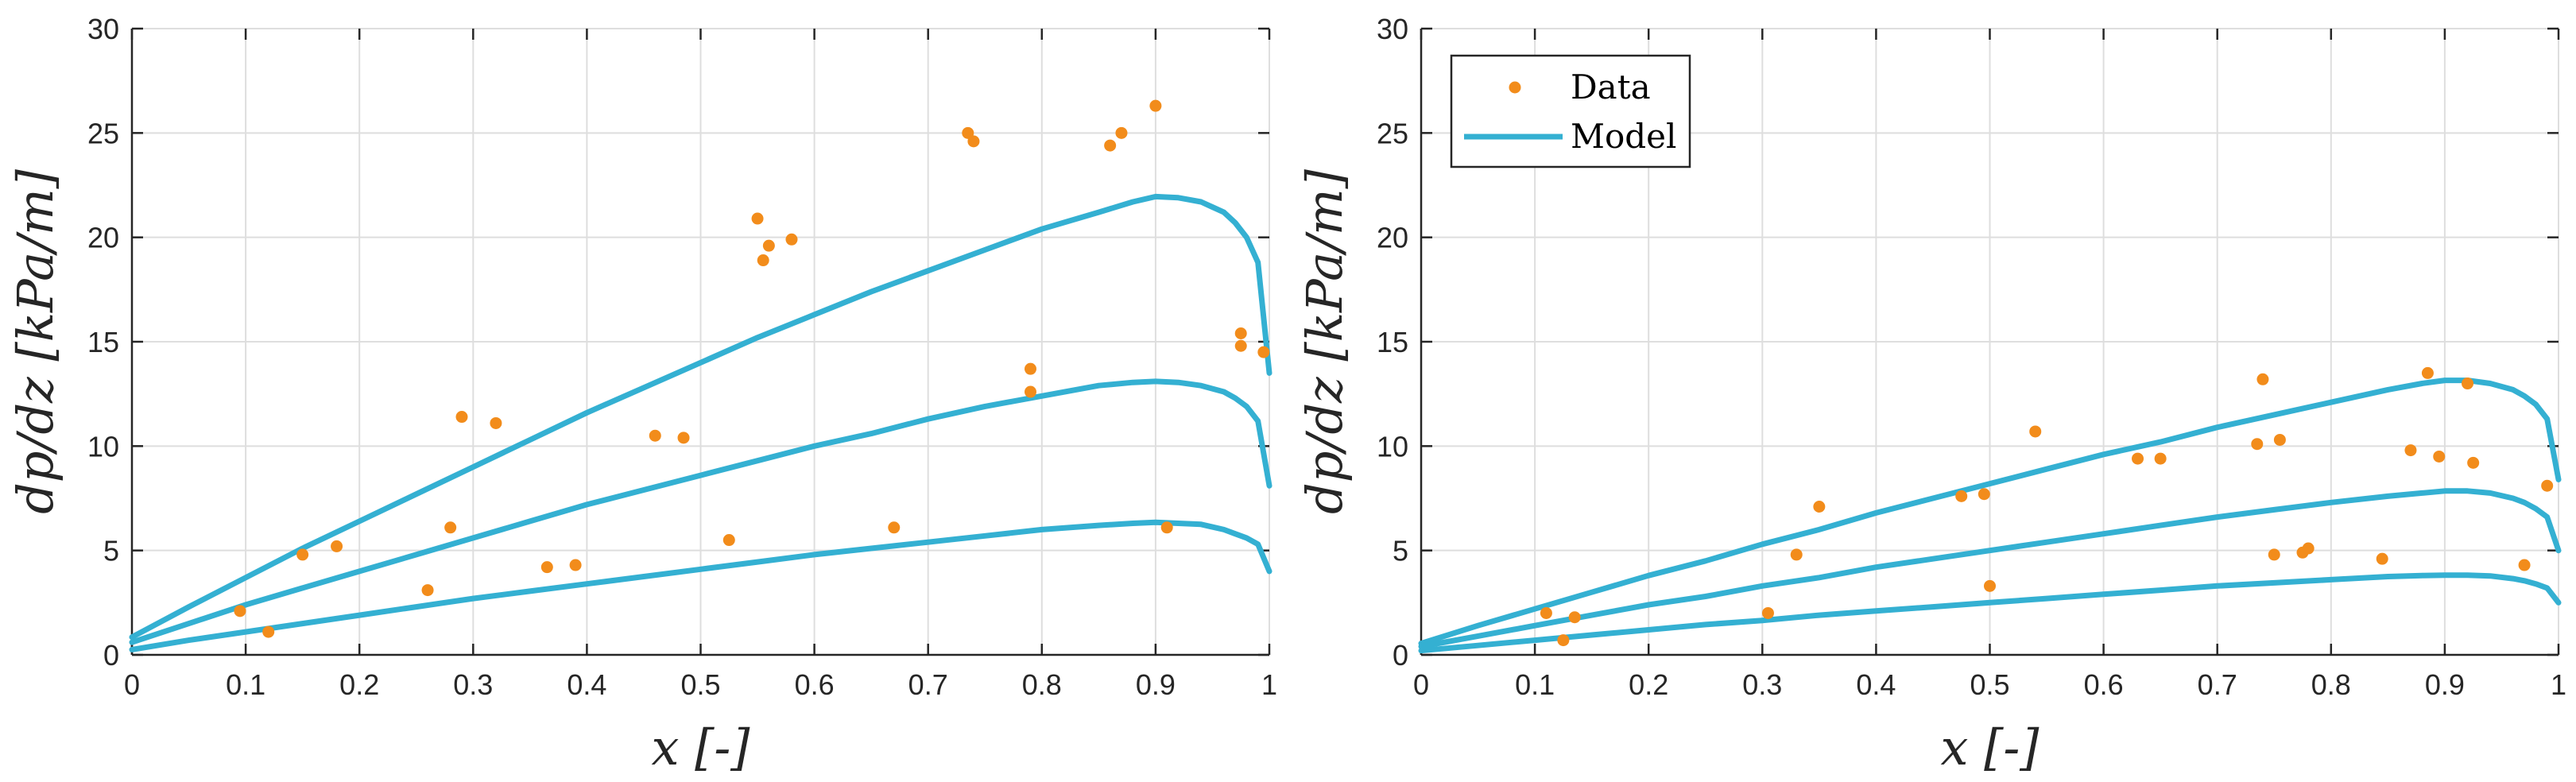 This screenshot has height=782, width=2576. Describe the element at coordinates (1570, 111) in the screenshot. I see `legend-box` at that location.